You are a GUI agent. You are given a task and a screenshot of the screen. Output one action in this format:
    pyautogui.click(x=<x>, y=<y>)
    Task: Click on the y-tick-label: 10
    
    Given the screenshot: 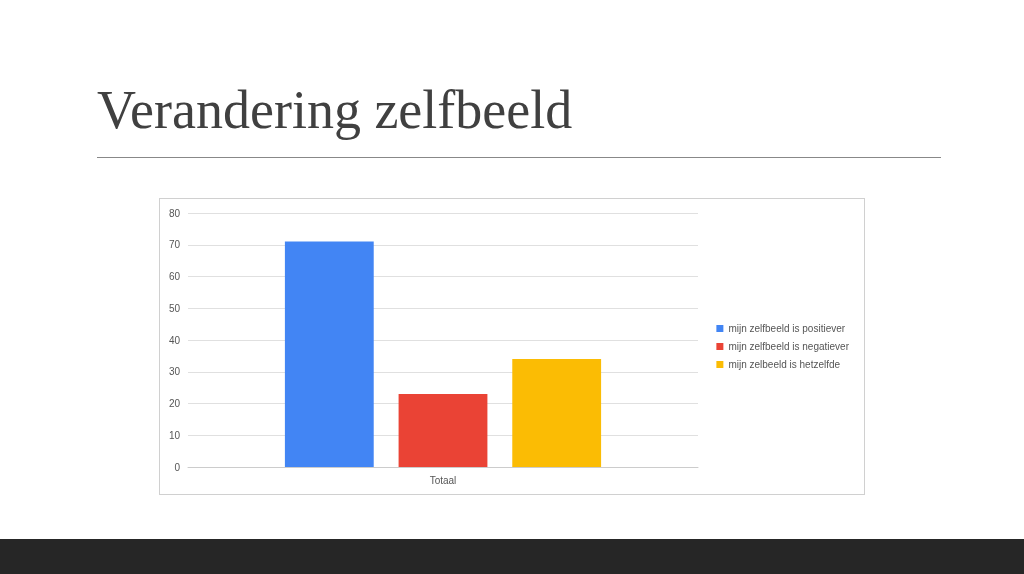 What is the action you would take?
    pyautogui.click(x=174, y=435)
    